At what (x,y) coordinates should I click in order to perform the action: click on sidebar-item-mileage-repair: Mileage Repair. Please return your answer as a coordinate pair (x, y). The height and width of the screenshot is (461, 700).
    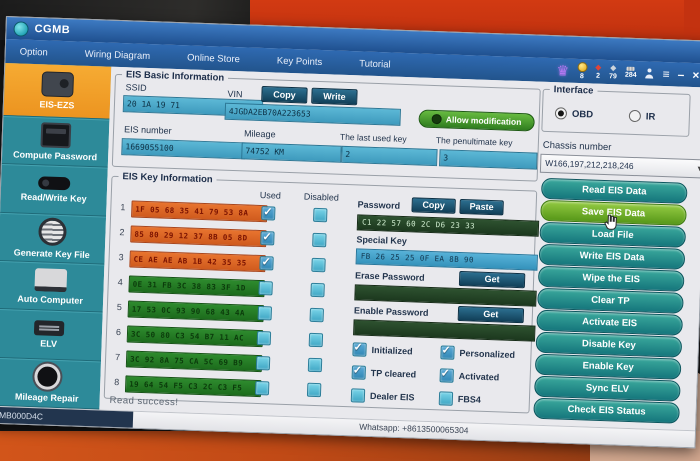
    Looking at the image, I should click on (51, 383).